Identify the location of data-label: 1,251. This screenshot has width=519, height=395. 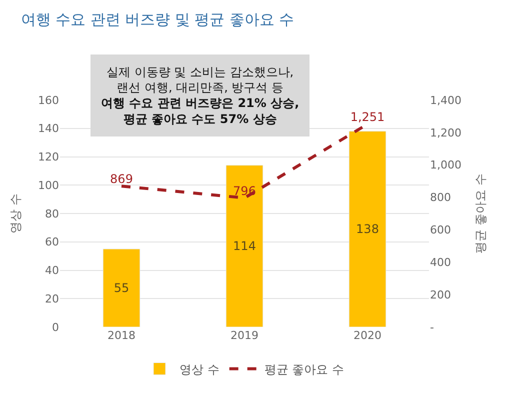
(367, 117).